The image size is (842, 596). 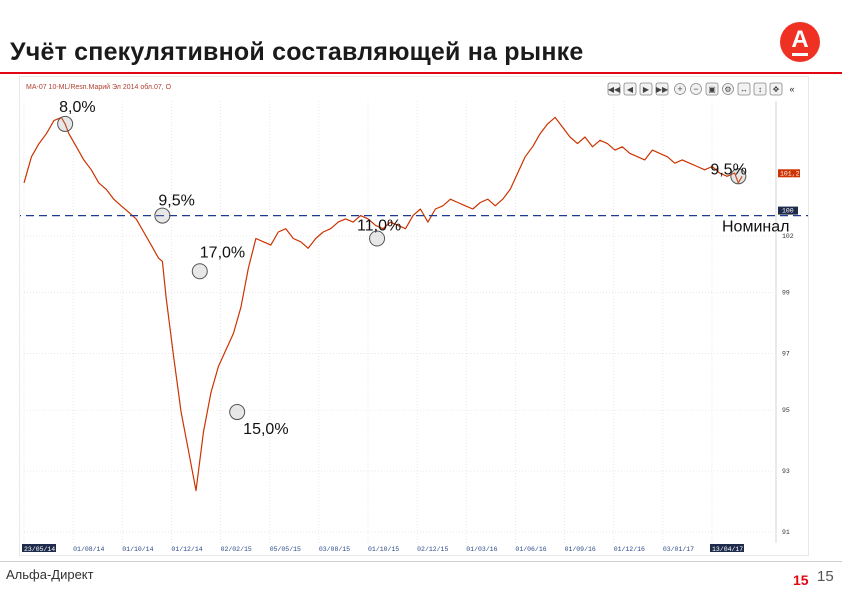 What do you see at coordinates (77, 107) in the screenshot?
I see `annotation-label: 8,0%` at bounding box center [77, 107].